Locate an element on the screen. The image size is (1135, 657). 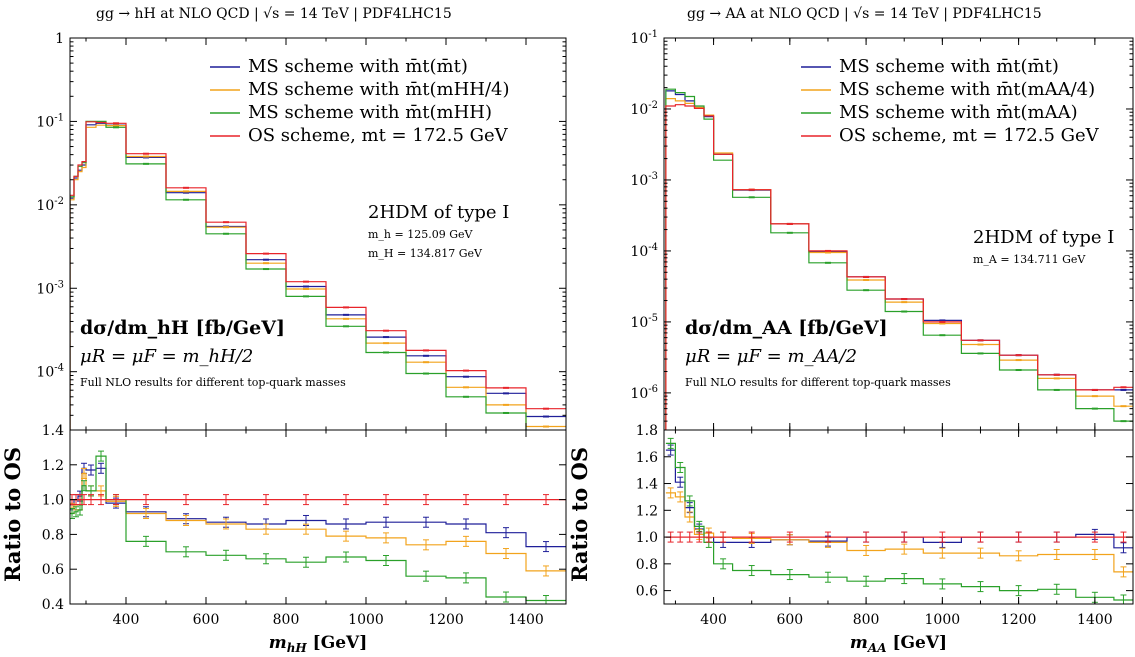
ratio-y-tick-label: 0.4 is located at coordinates (53, 605).